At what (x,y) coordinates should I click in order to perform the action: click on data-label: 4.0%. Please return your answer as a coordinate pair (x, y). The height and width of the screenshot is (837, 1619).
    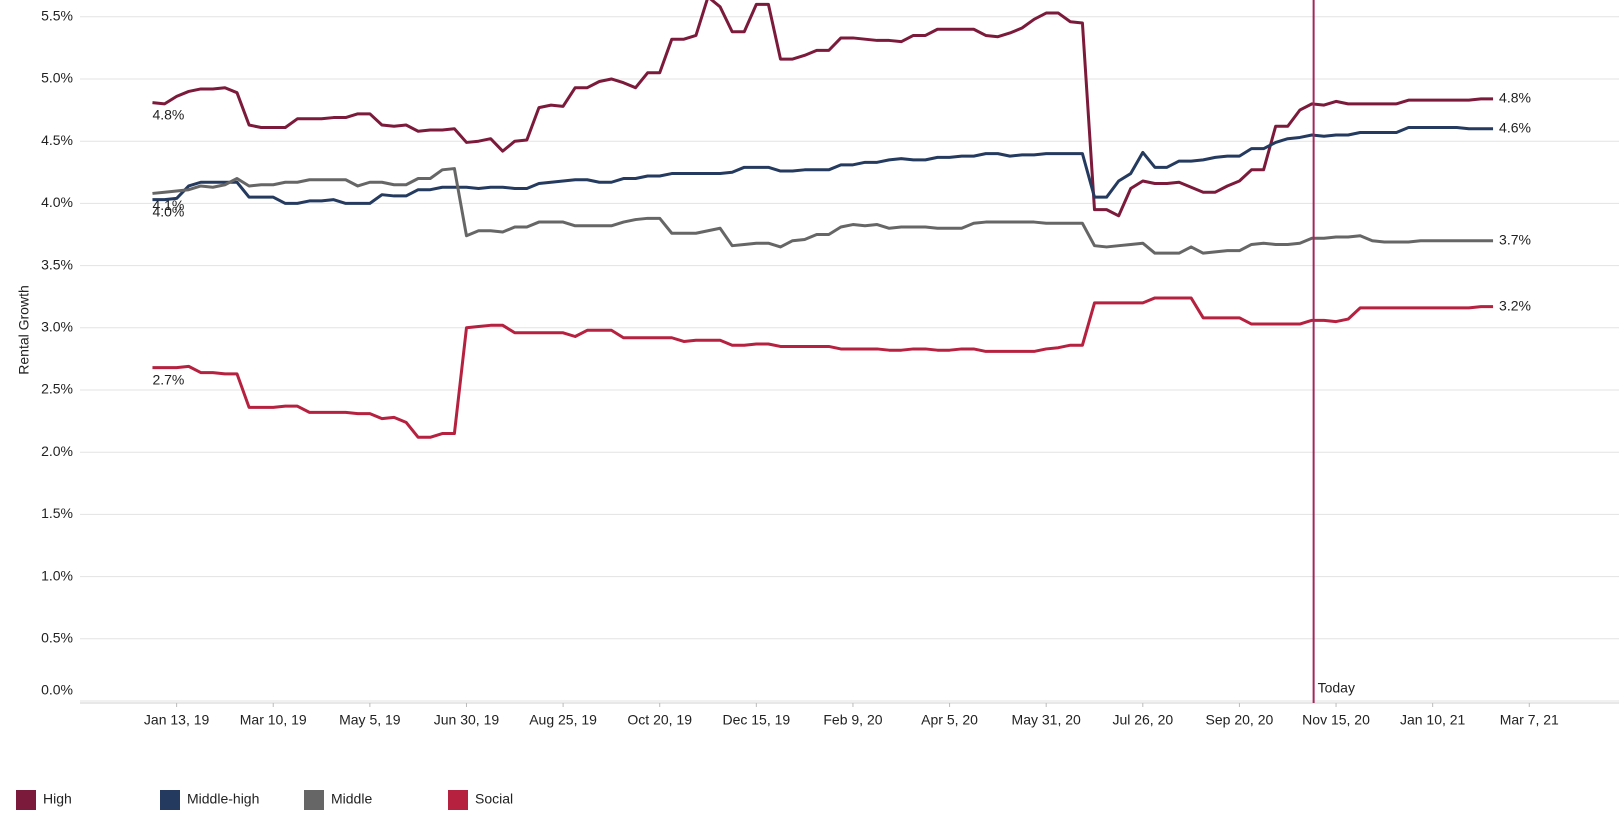
    Looking at the image, I should click on (168, 211).